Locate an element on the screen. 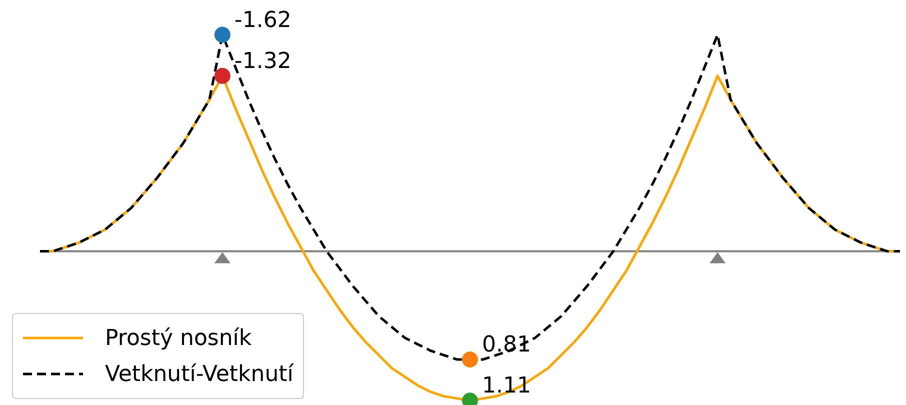 The width and height of the screenshot is (906, 405). legend-label: Prostý nosník is located at coordinates (178, 338).